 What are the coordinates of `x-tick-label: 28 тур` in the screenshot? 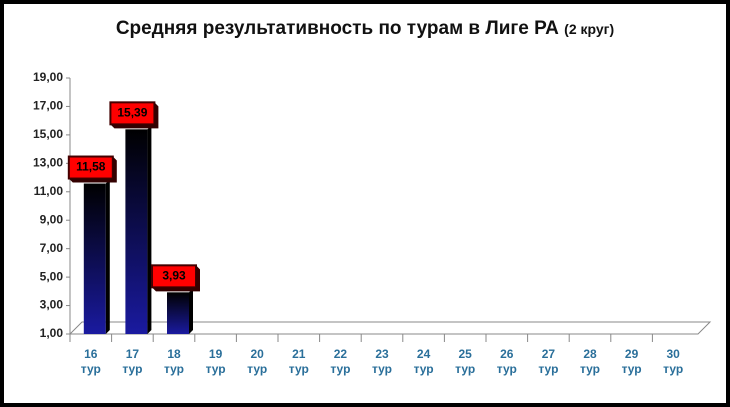 It's located at (590, 361).